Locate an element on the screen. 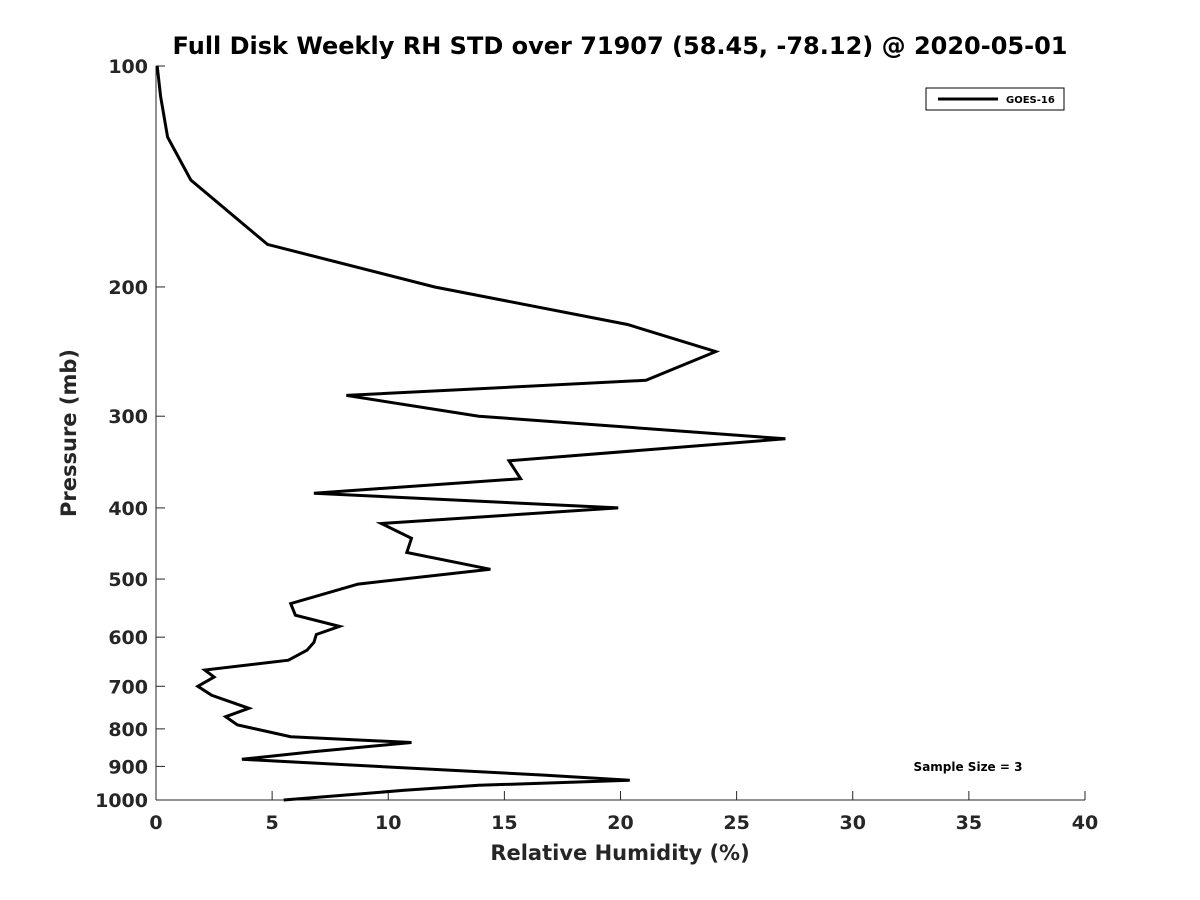 The height and width of the screenshot is (900, 1200). x-axis-label: Relative Humidity (%) is located at coordinates (619, 853).